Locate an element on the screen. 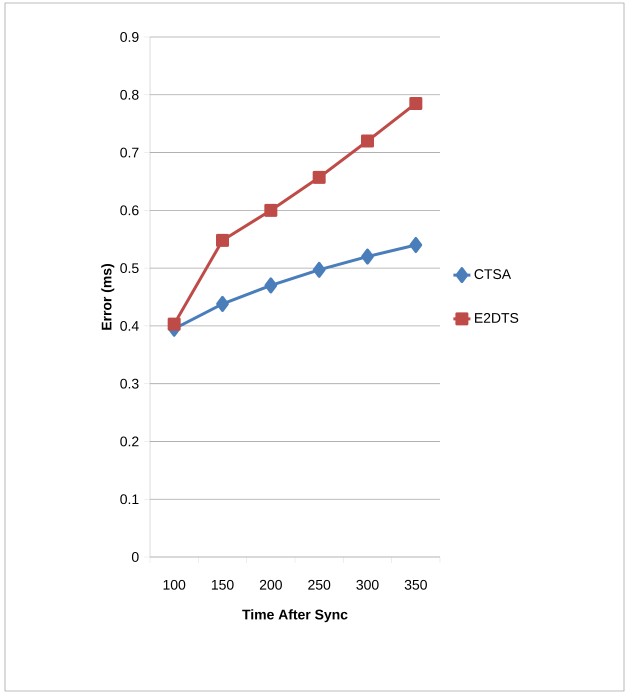 The width and height of the screenshot is (631, 699). y-tick-label: 0.1 is located at coordinates (129, 499).